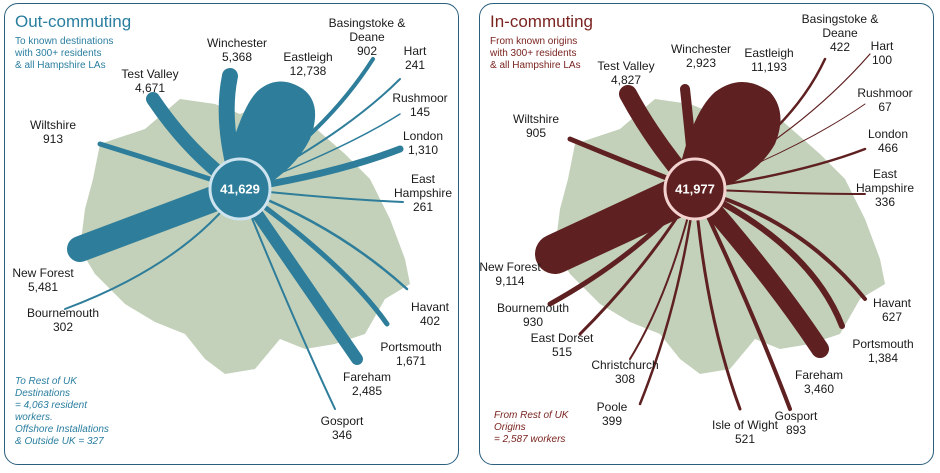 Image resolution: width=940 pixels, height=473 pixels. I want to click on label-hart: Hart 100, so click(882, 53).